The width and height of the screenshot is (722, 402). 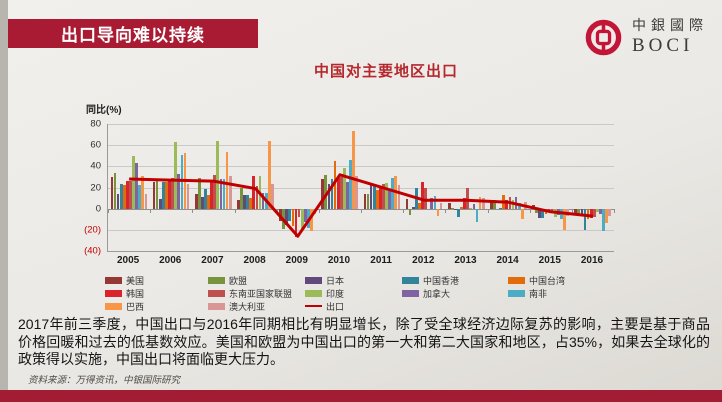 I want to click on bar-日本-2010, so click(x=329, y=196).